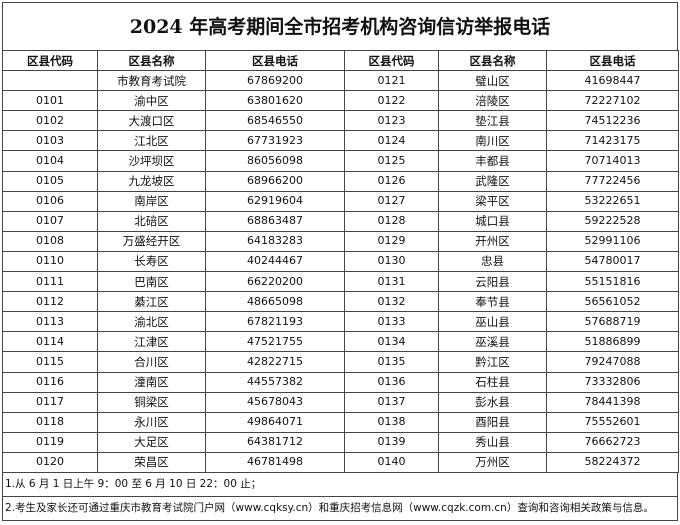  Describe the element at coordinates (492, 442) in the screenshot. I see `cell-name-right: 秀山县` at that location.